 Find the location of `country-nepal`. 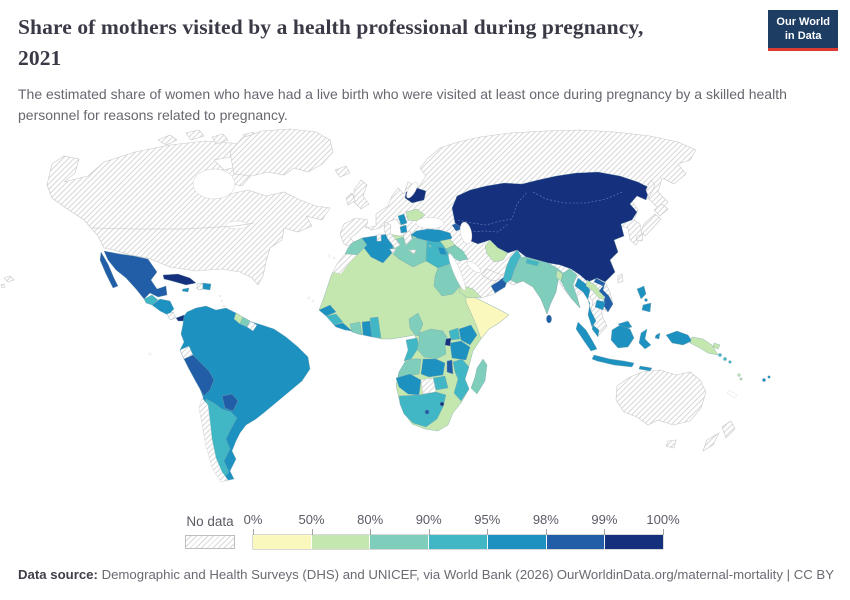

country-nepal is located at coordinates (532, 262).